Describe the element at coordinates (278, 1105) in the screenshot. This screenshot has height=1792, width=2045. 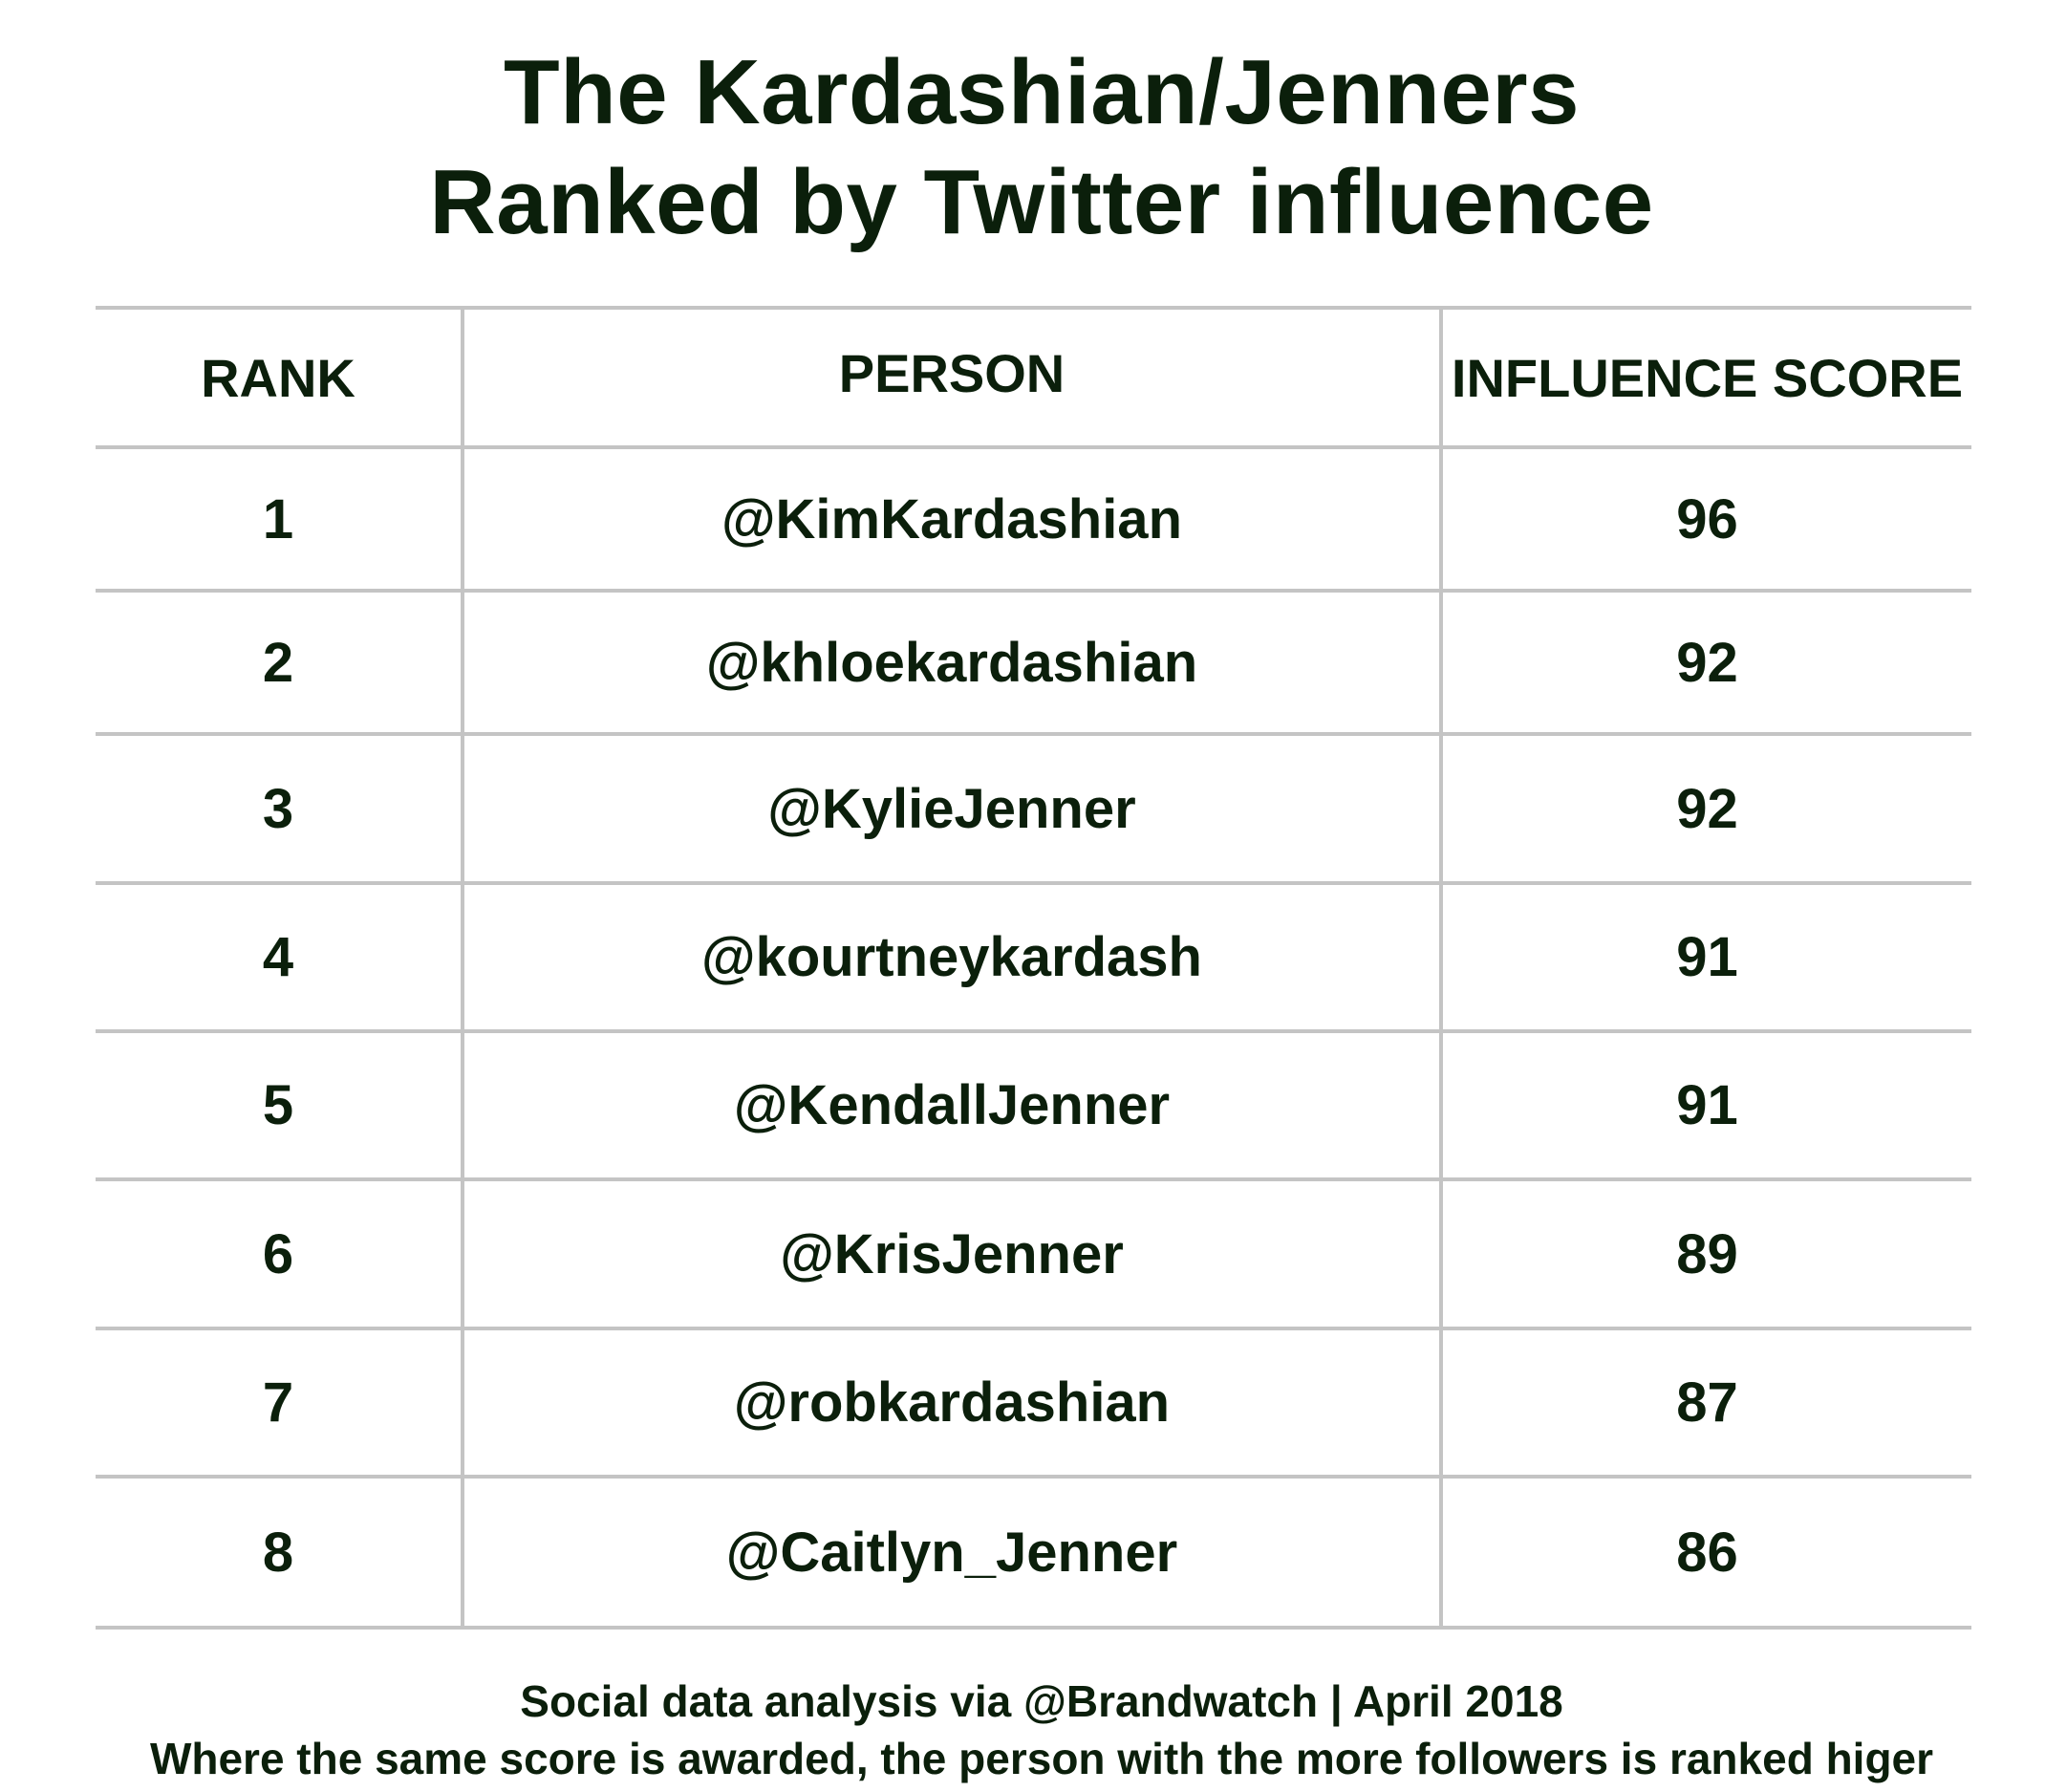
I see `rank-cell: 5` at that location.